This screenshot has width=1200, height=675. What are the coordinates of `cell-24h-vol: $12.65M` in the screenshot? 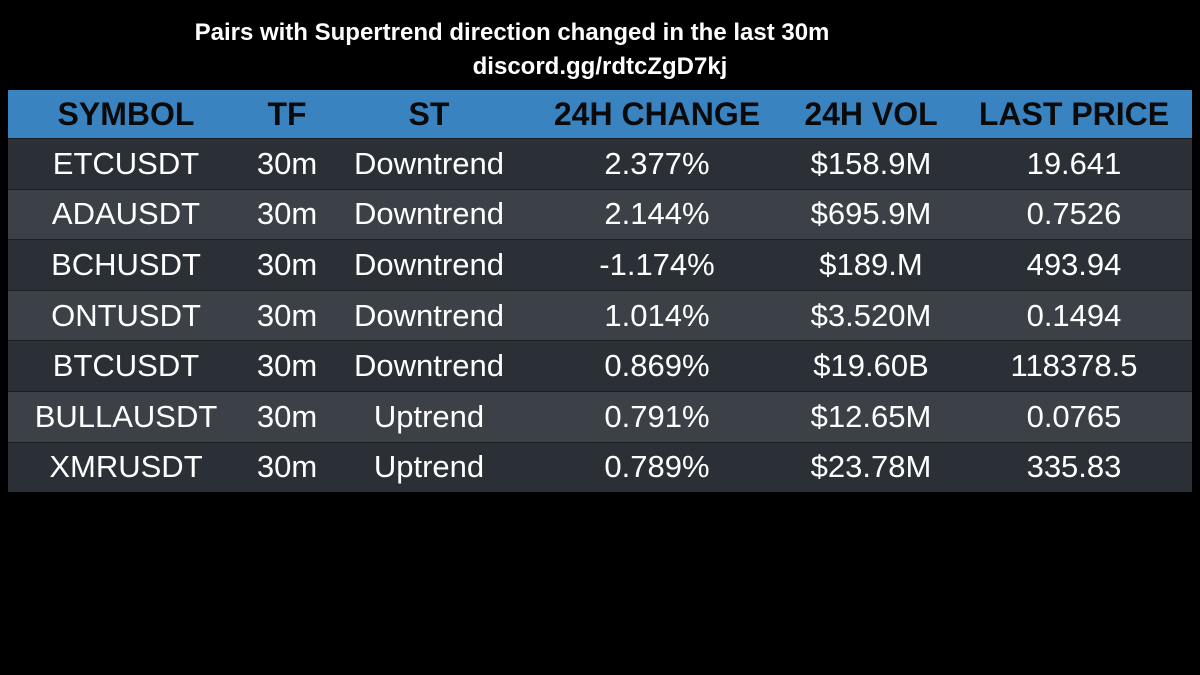 It's located at (871, 416).